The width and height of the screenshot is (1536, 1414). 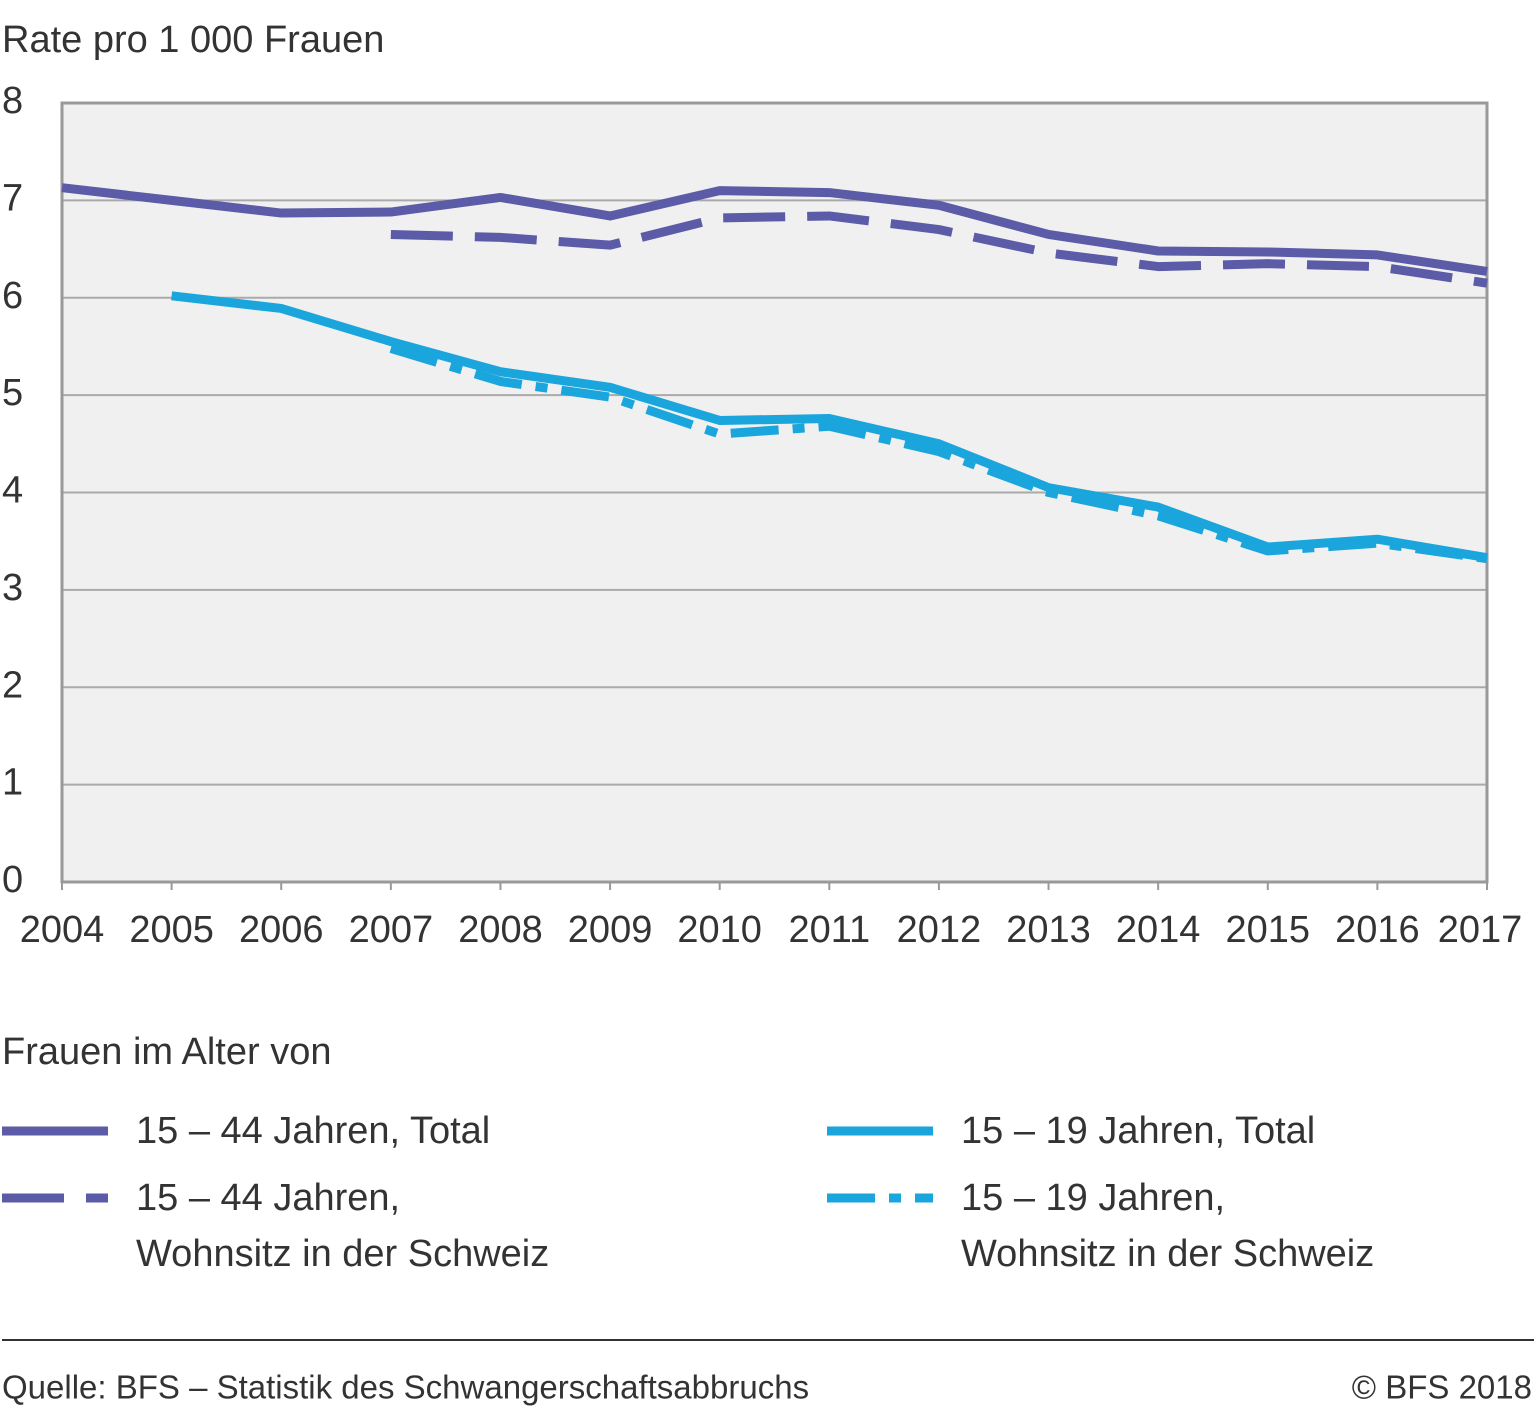 What do you see at coordinates (1442, 1387) in the screenshot?
I see `copyright: © BFS 2018` at bounding box center [1442, 1387].